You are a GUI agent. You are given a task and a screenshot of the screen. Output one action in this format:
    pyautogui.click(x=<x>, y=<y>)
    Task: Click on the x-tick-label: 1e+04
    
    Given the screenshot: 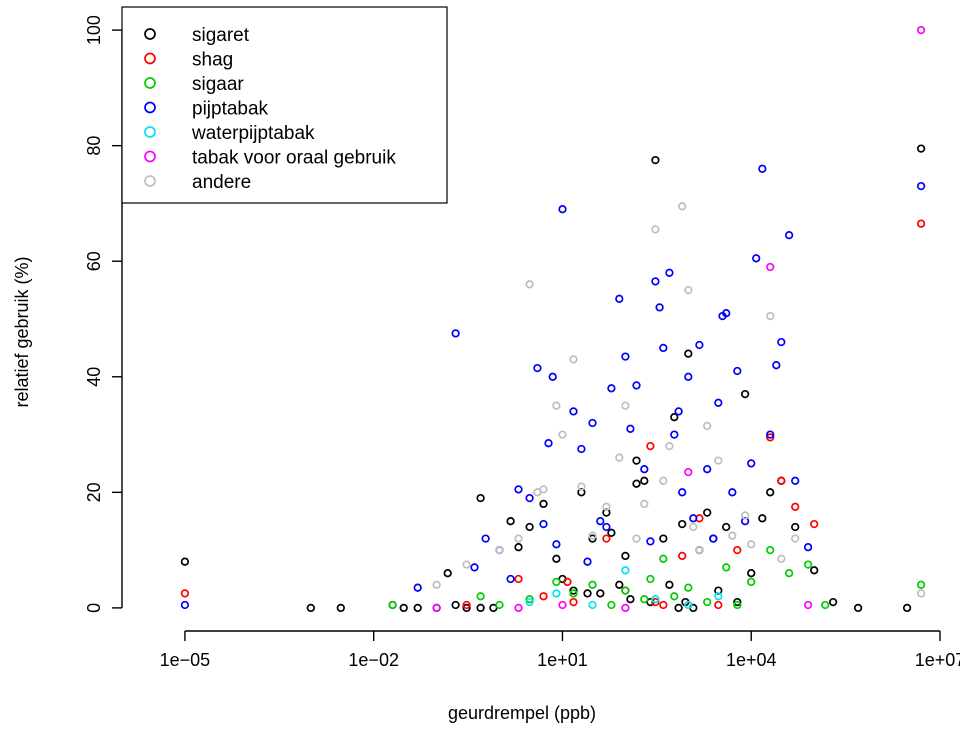 What is the action you would take?
    pyautogui.click(x=751, y=660)
    